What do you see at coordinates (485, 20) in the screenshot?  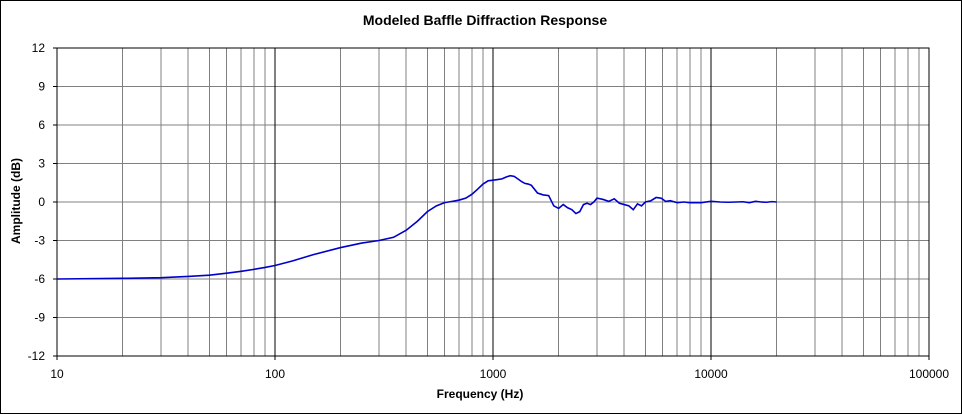 I see `chart-title: Modeled Baffle Diffraction Response` at bounding box center [485, 20].